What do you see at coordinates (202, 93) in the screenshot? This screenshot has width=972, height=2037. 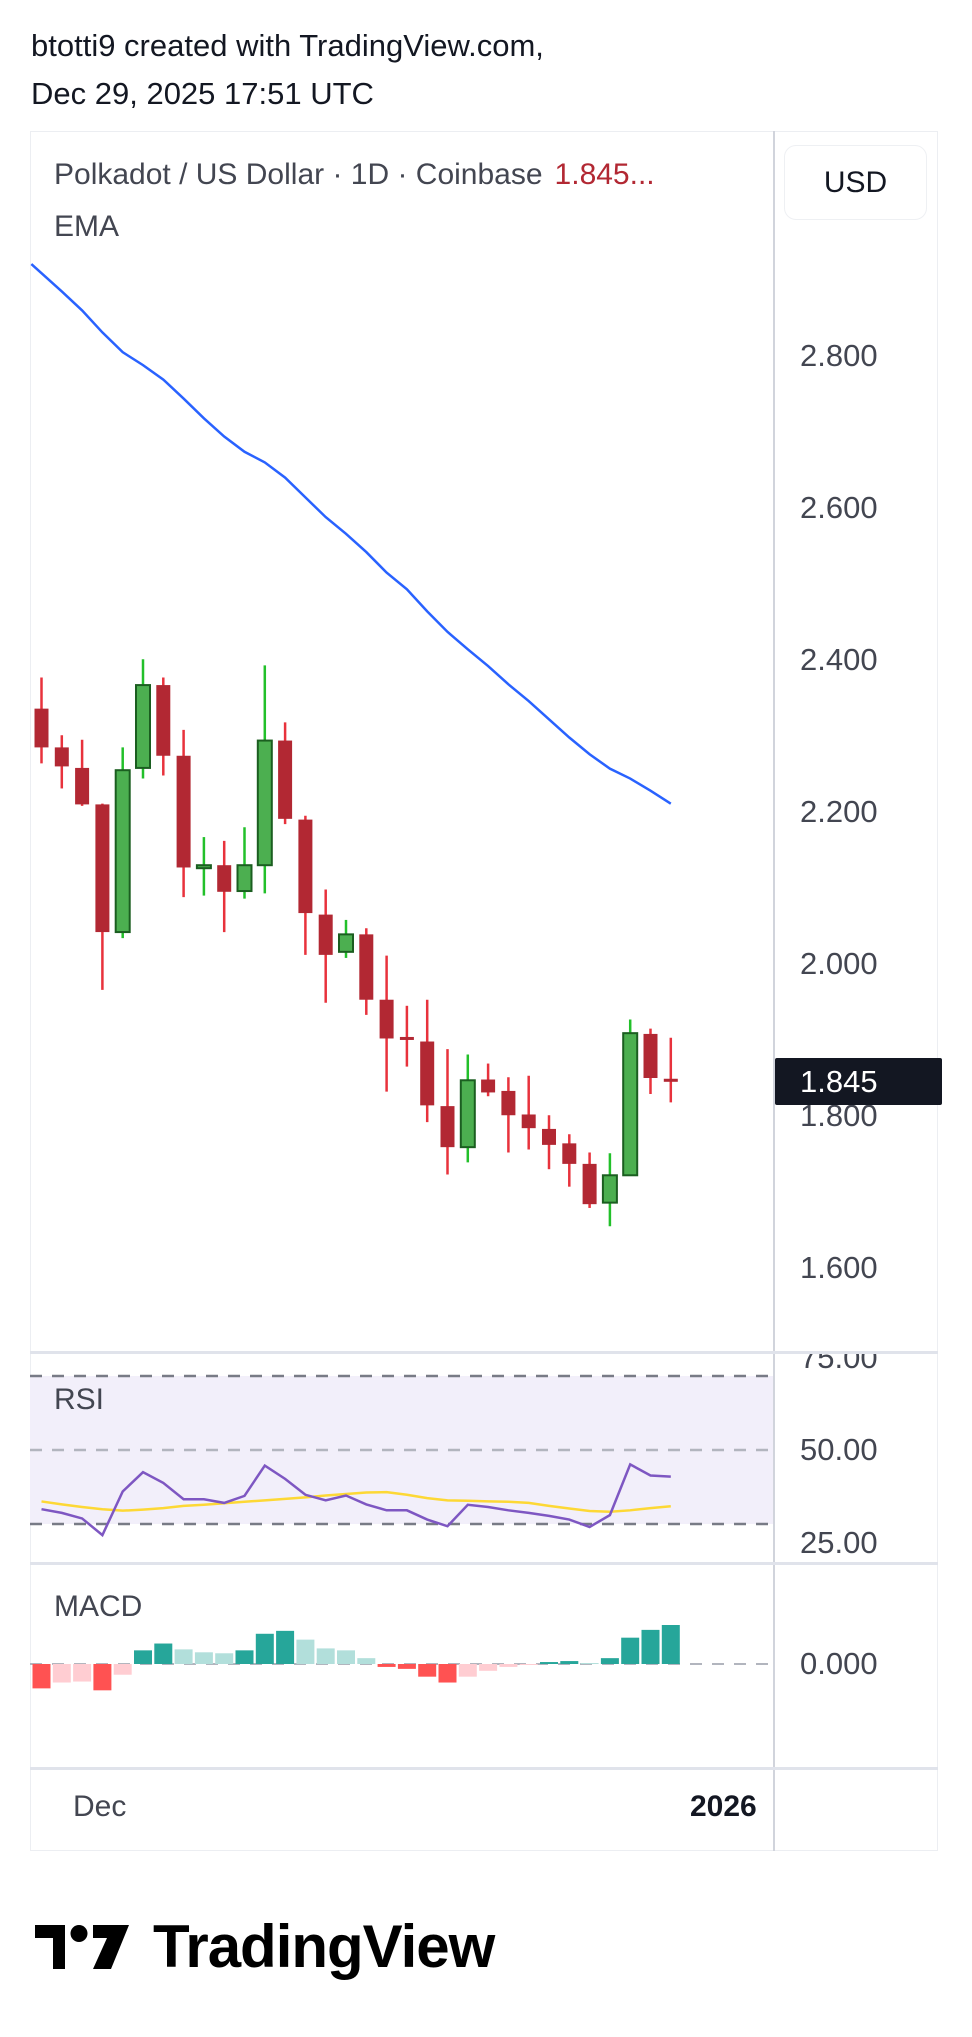 I see `timestamp-caption: Dec 29, 2025 17:51 UTC` at bounding box center [202, 93].